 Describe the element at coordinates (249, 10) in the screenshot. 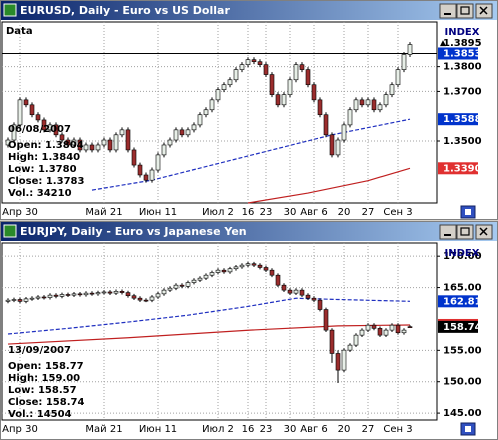

I see `title-bar` at that location.